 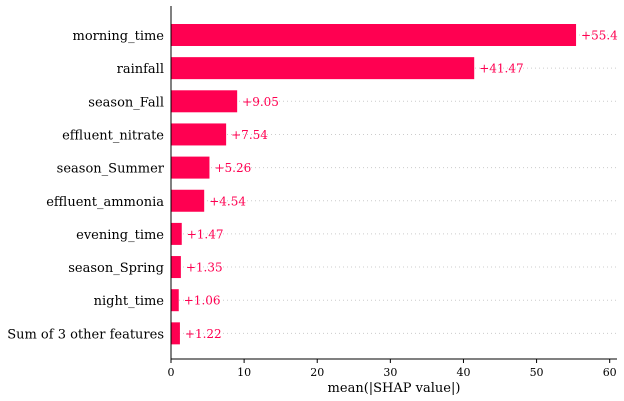 What do you see at coordinates (199, 134) in the screenshot?
I see `bar-effluent-nitrate` at bounding box center [199, 134].